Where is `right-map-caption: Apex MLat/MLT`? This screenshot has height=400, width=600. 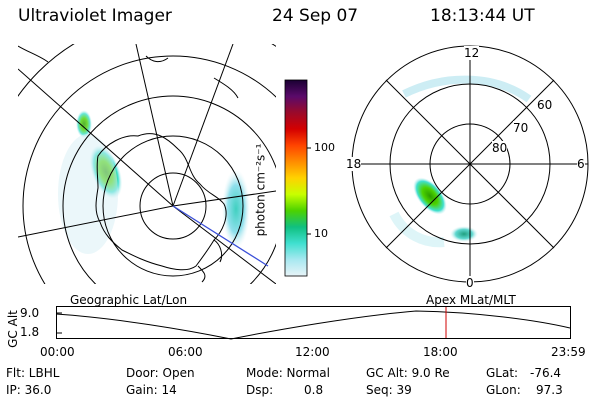 right-map-caption: Apex MLat/MLT is located at coordinates (471, 300).